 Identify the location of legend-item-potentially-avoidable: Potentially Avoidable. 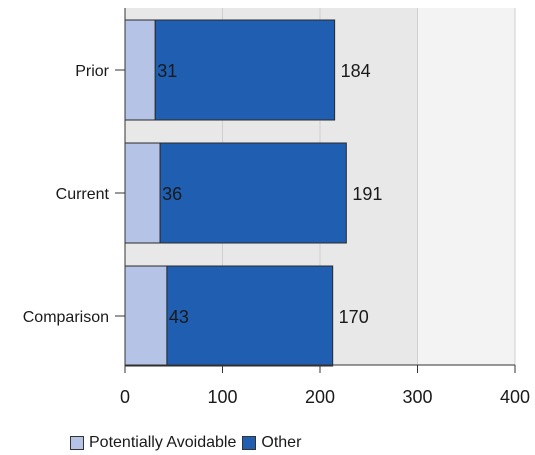
(153, 443).